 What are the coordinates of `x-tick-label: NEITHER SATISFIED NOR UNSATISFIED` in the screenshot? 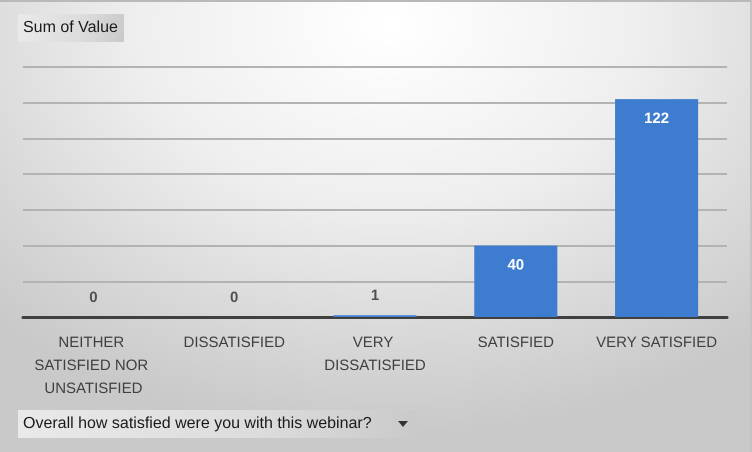 It's located at (93, 365).